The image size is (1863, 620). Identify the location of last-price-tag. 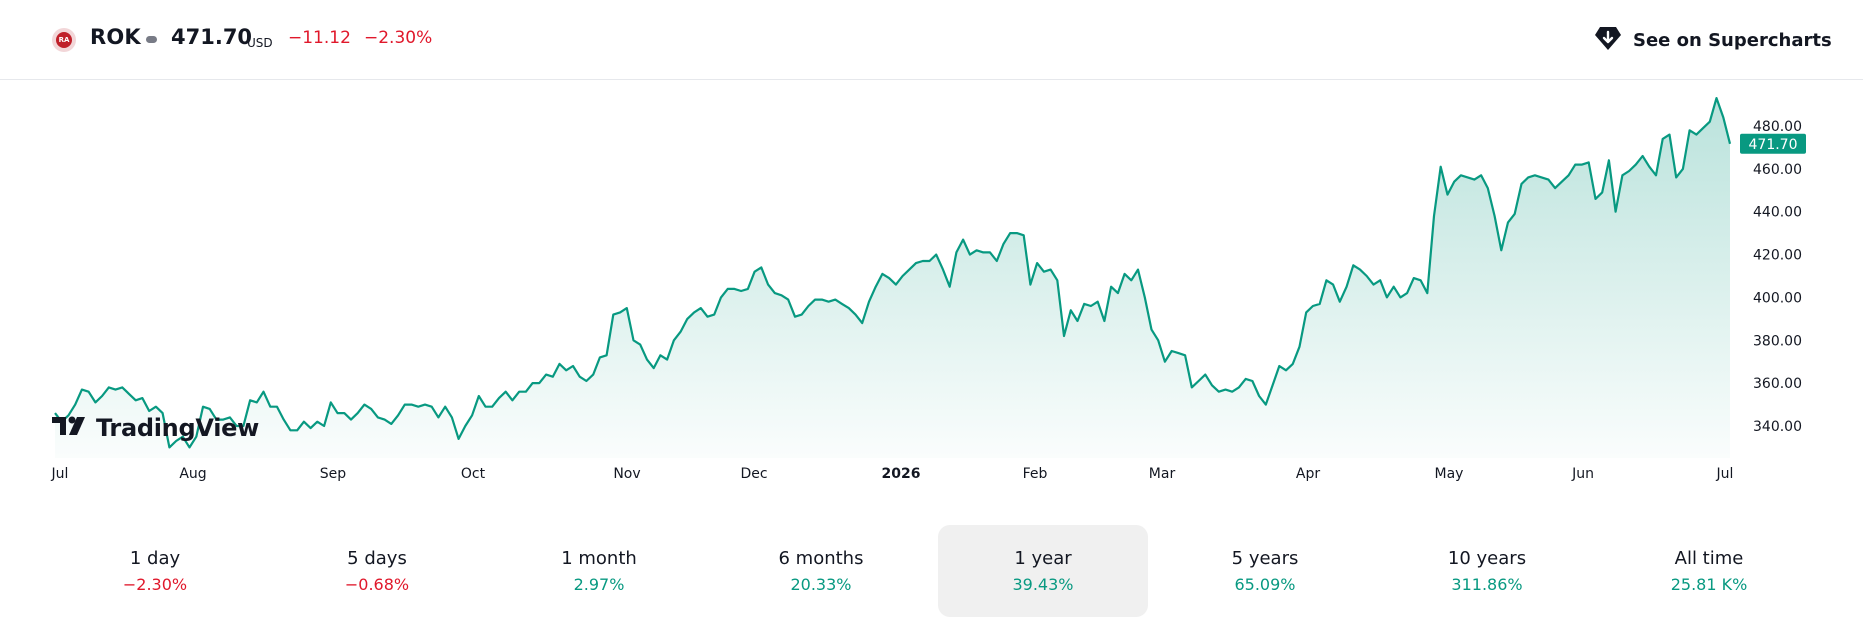
(1773, 143).